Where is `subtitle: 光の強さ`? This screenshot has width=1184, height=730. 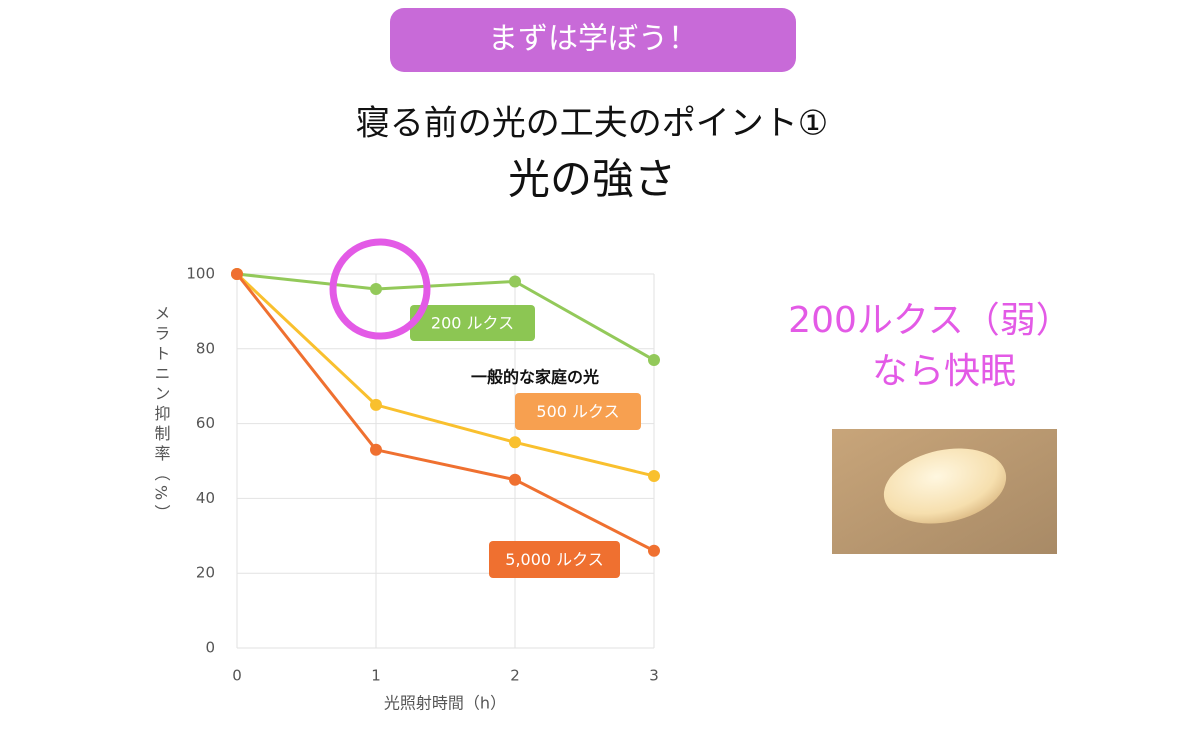
subtitle: 光の強さ is located at coordinates (592, 179).